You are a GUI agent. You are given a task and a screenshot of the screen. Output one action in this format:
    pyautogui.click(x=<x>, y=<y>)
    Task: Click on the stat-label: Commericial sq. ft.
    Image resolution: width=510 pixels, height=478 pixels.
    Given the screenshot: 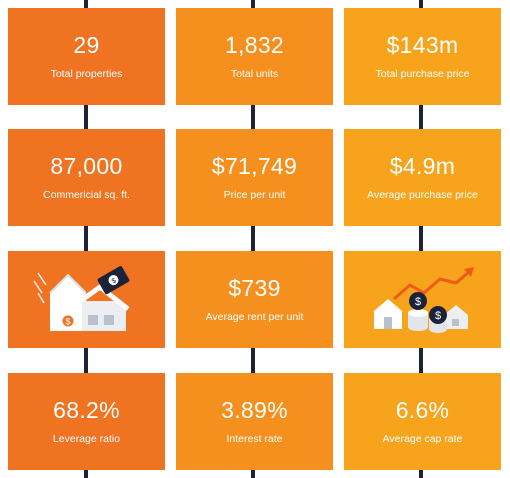 What is the action you would take?
    pyautogui.click(x=86, y=194)
    